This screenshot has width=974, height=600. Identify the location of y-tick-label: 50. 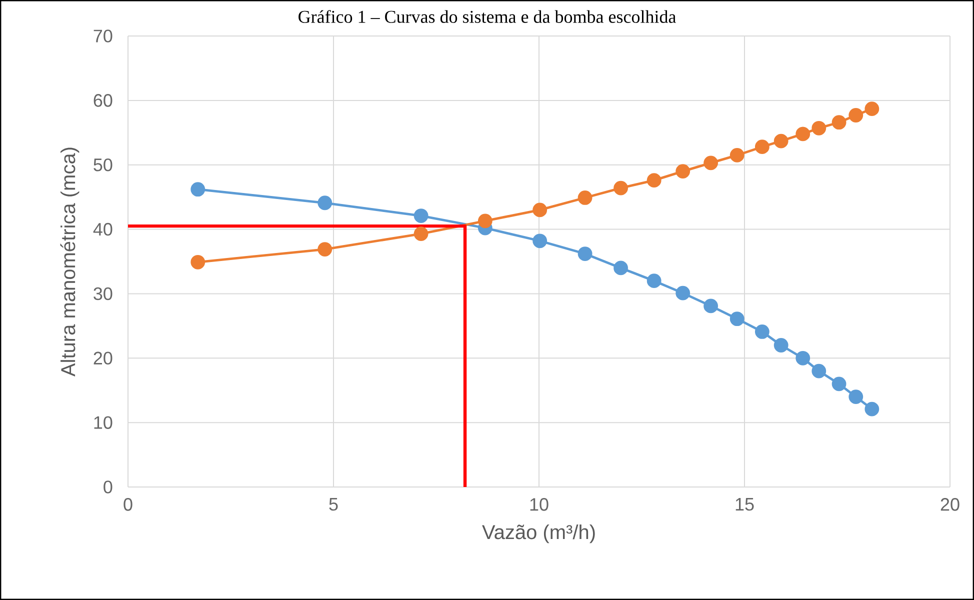
(103, 165).